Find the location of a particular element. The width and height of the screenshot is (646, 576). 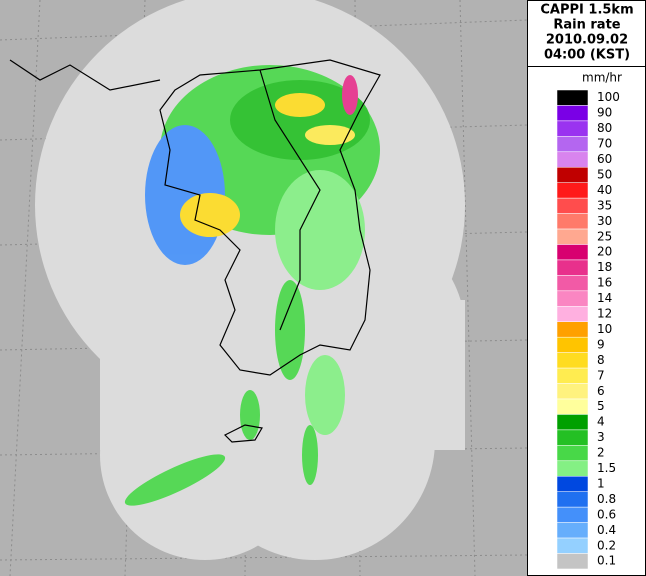

legend-label: 100 is located at coordinates (608, 97).